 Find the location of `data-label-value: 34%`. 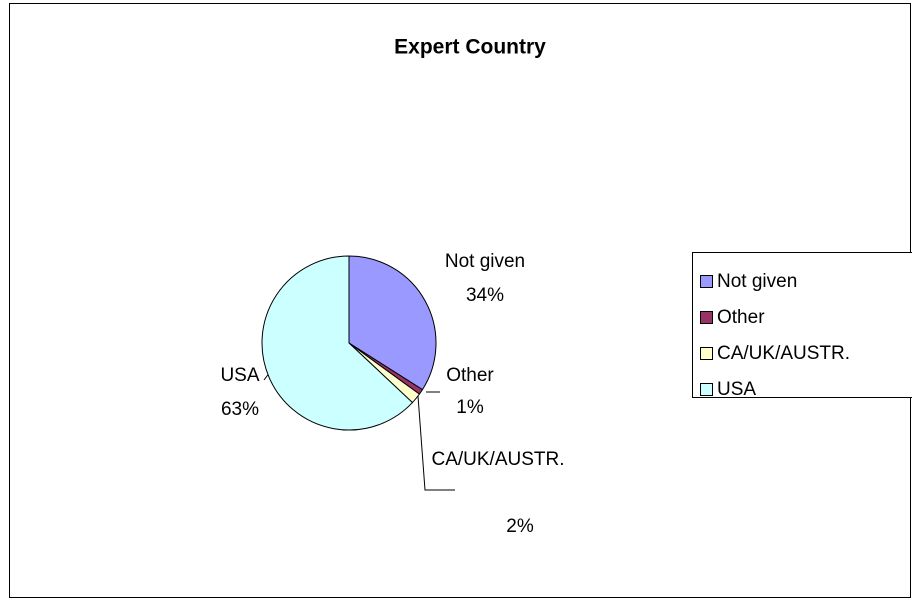

data-label-value: 34% is located at coordinates (485, 295).